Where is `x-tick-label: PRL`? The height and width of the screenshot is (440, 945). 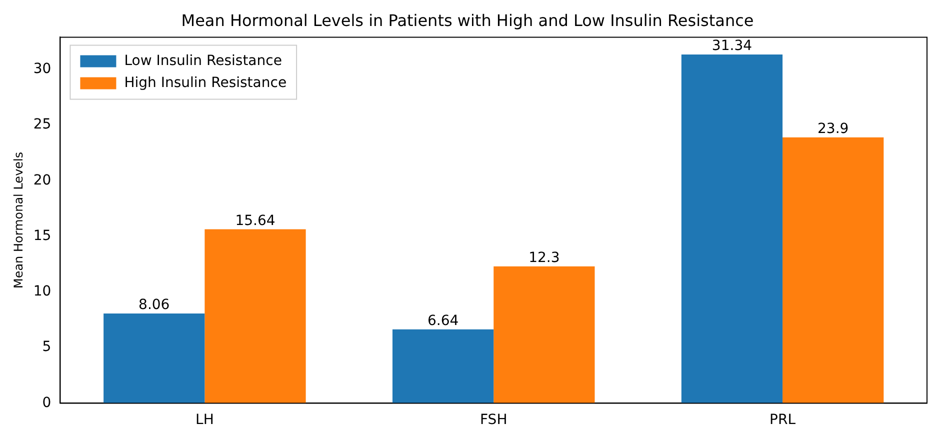 x-tick-label: PRL is located at coordinates (783, 420).